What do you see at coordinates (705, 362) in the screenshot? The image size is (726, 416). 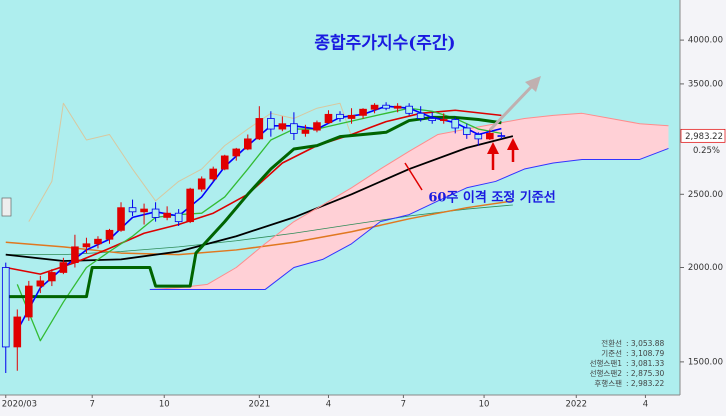 I see `y-tick-label: 1500.00` at bounding box center [705, 362].